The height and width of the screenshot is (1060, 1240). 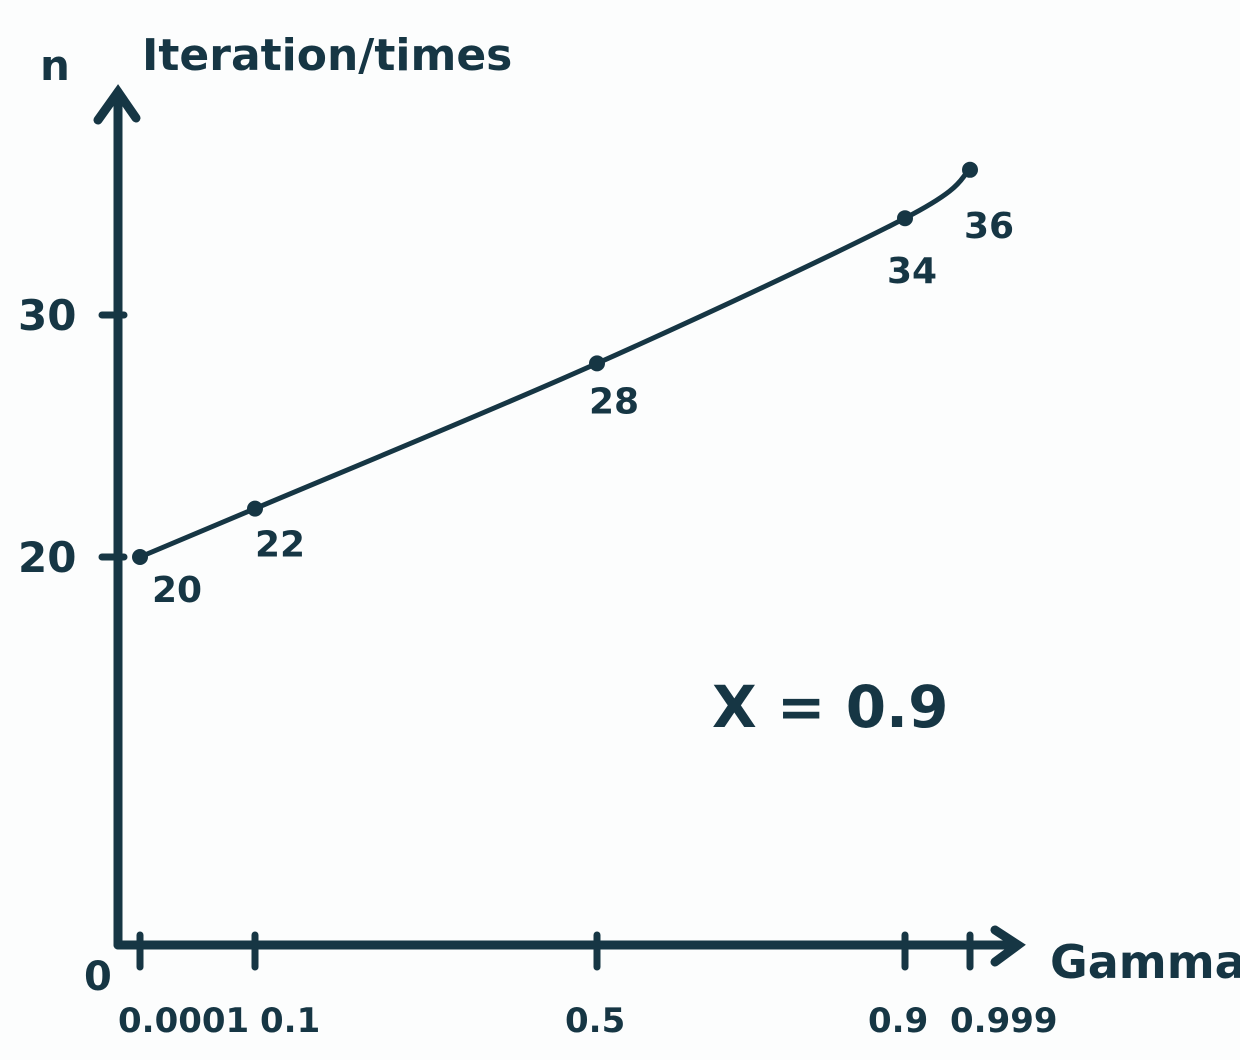 What do you see at coordinates (1004, 1021) in the screenshot?
I see `x-tick-label: 0.999` at bounding box center [1004, 1021].